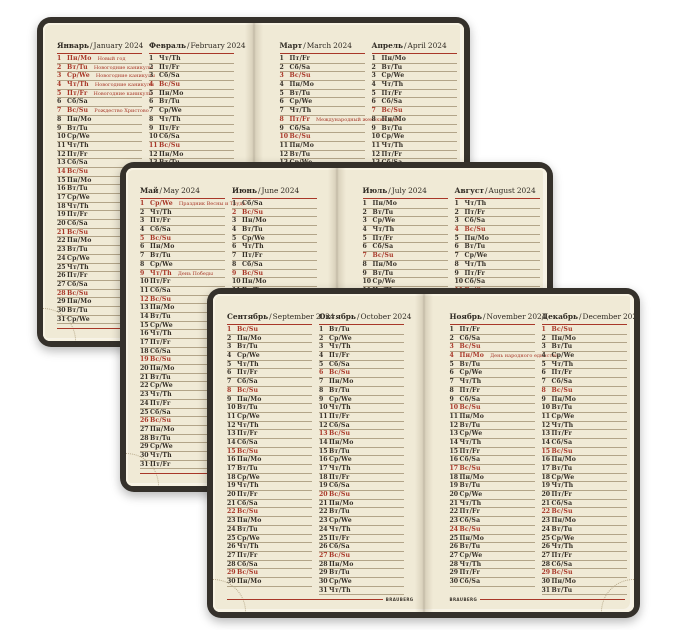 Image resolution: width=680 pixels, height=630 pixels. Describe the element at coordinates (234, 238) in the screenshot. I see `day-number: 5` at that location.